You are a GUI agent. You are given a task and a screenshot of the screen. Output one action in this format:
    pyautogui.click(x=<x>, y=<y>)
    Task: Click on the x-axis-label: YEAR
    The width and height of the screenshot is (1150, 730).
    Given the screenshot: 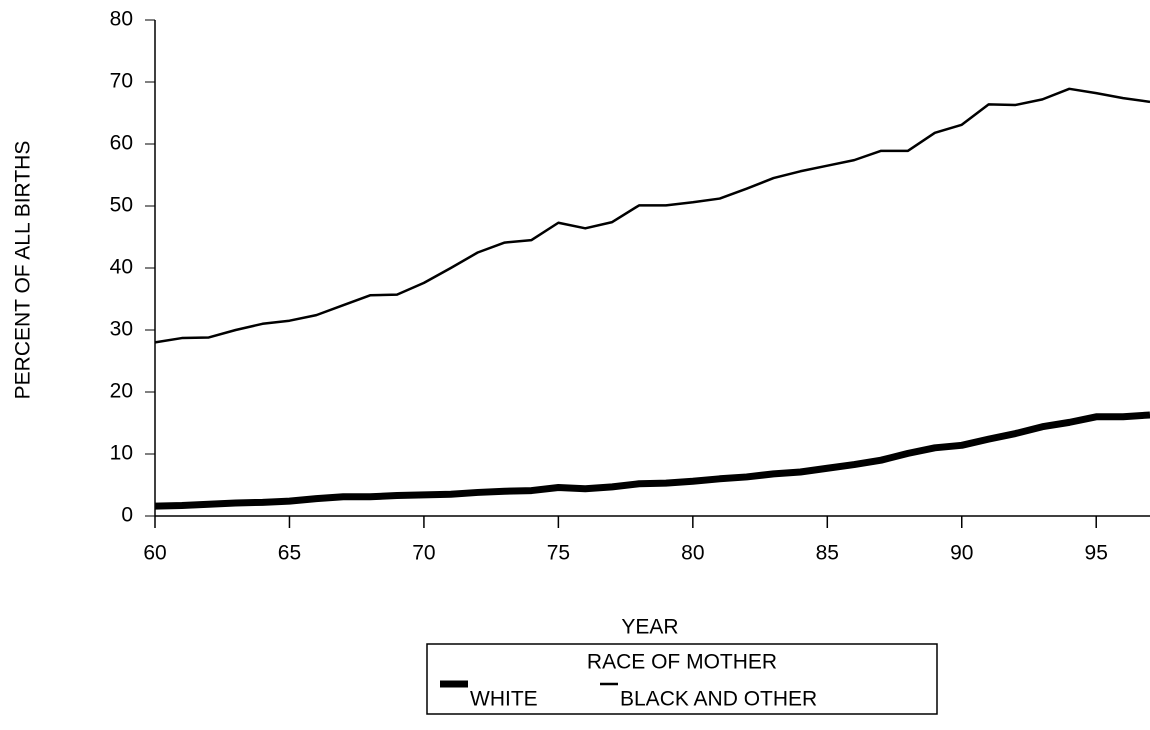 What is the action you would take?
    pyautogui.click(x=649, y=627)
    